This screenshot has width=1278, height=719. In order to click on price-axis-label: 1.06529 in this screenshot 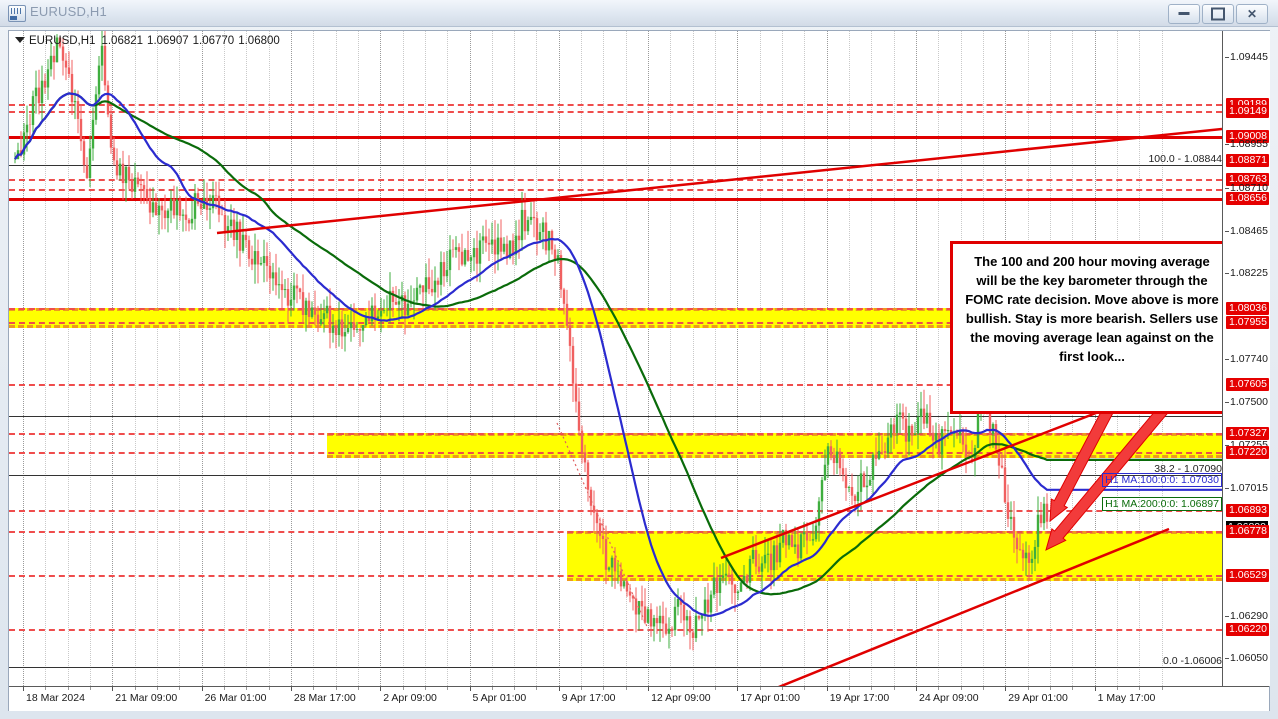, I will do `click(1247, 575)`.